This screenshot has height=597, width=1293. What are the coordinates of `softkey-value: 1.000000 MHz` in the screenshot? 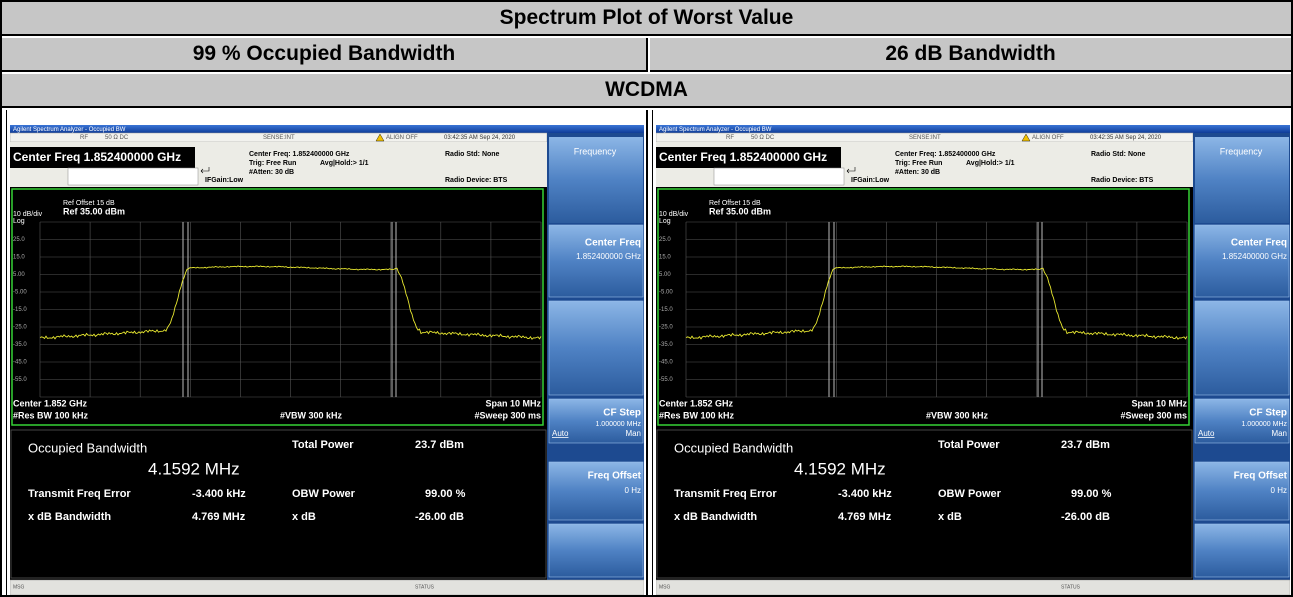 It's located at (618, 424).